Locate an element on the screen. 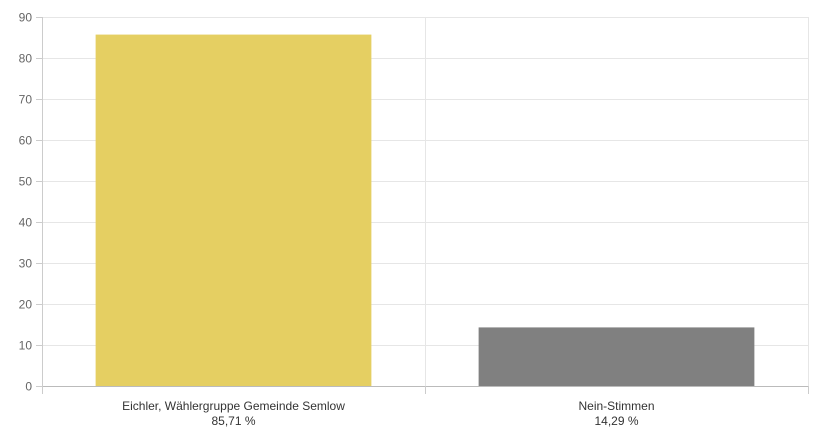  y-tick-label: 0 is located at coordinates (28, 387).